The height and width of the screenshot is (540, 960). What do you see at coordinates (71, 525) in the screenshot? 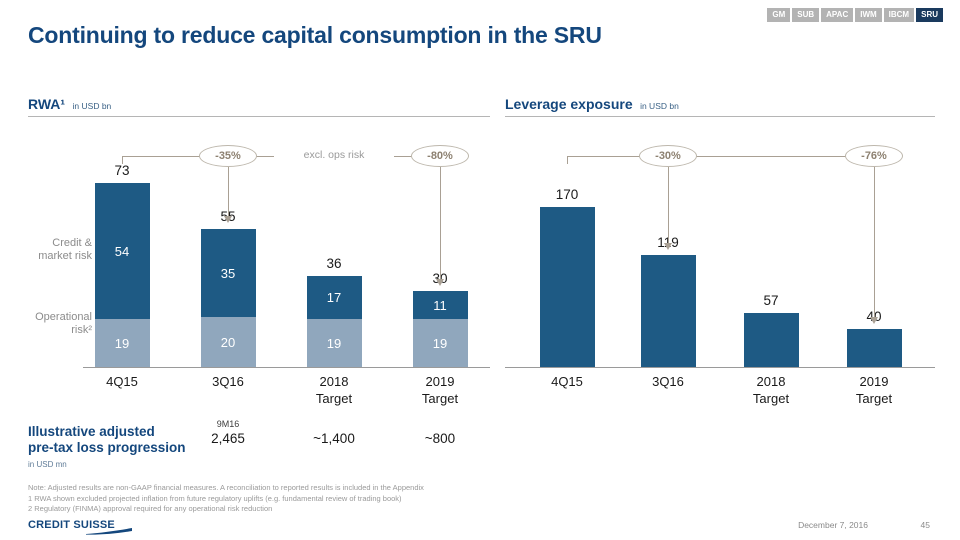
I see `logo-text: CREDIT SUISSE` at bounding box center [71, 525].